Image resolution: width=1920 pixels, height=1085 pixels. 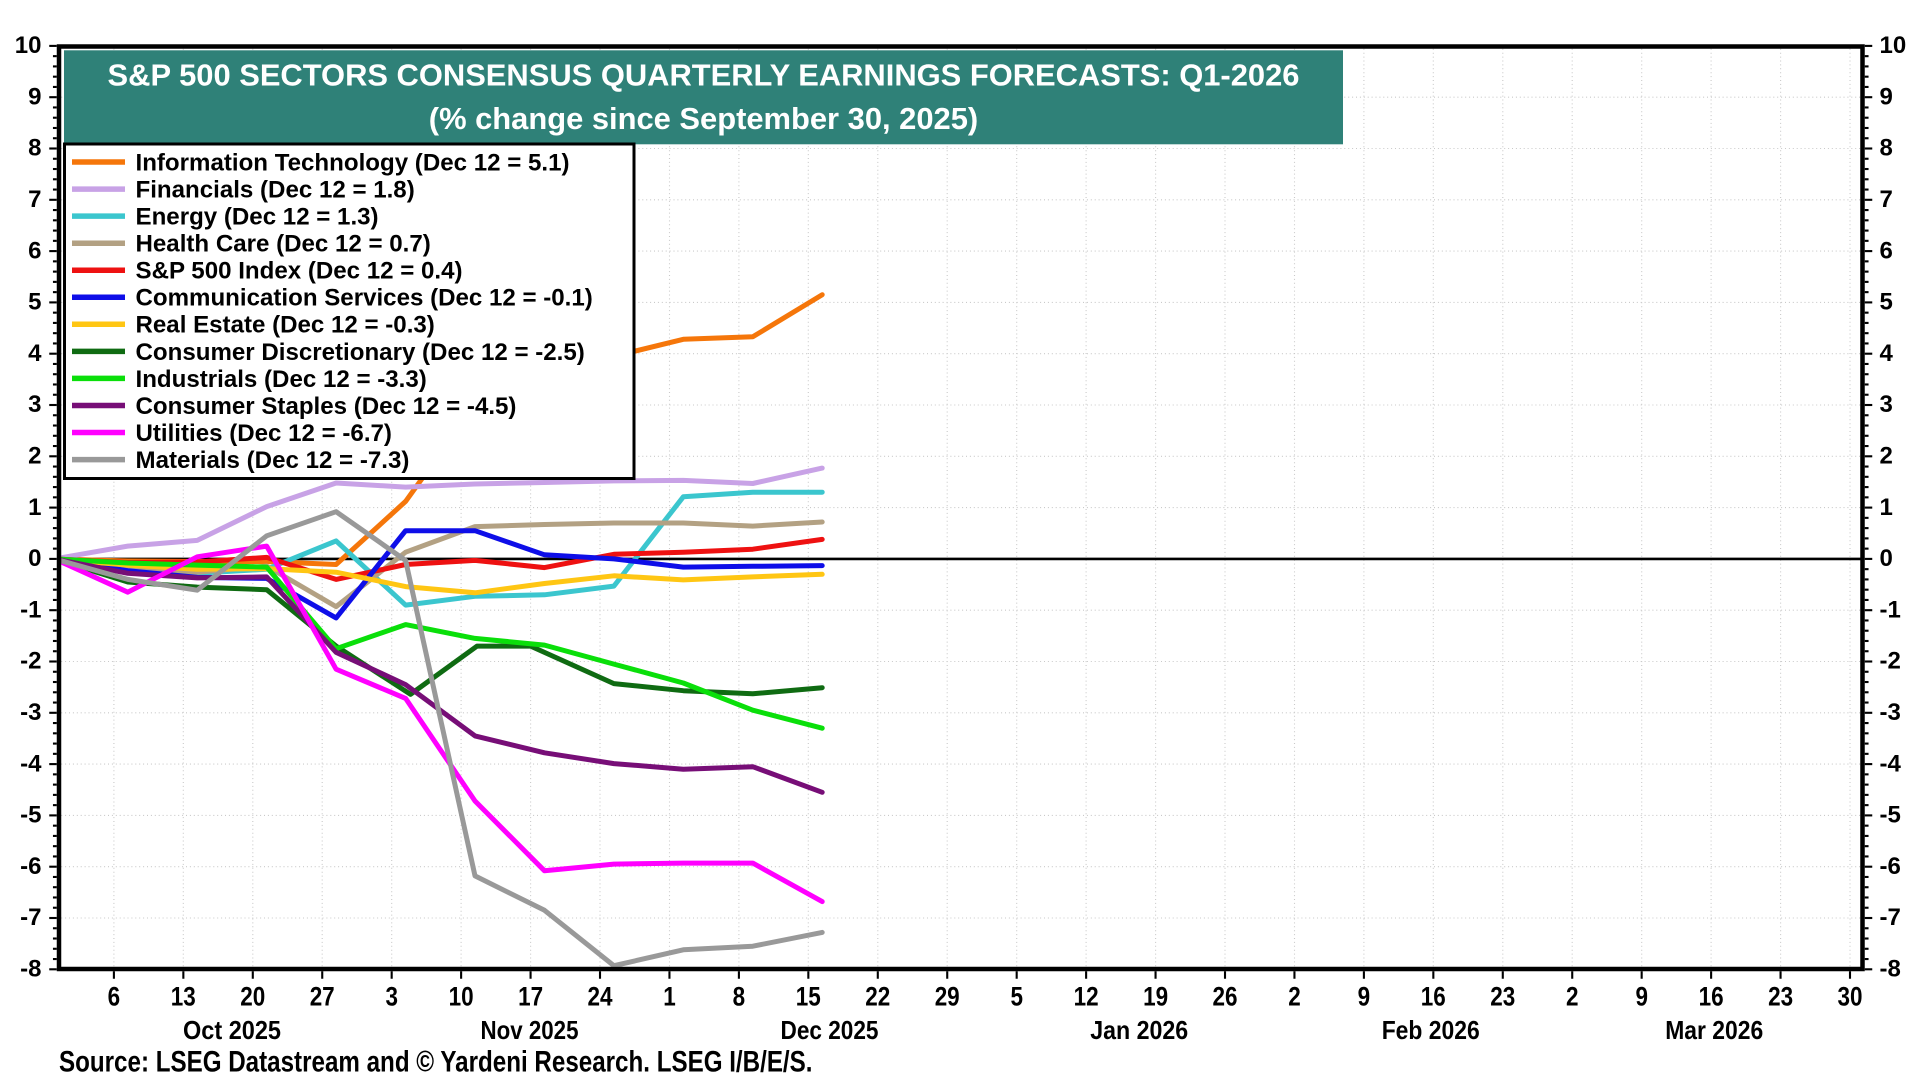 What do you see at coordinates (281, 379) in the screenshot?
I see `svg-text: Industrials (Dec 12 = -3.3)` at bounding box center [281, 379].